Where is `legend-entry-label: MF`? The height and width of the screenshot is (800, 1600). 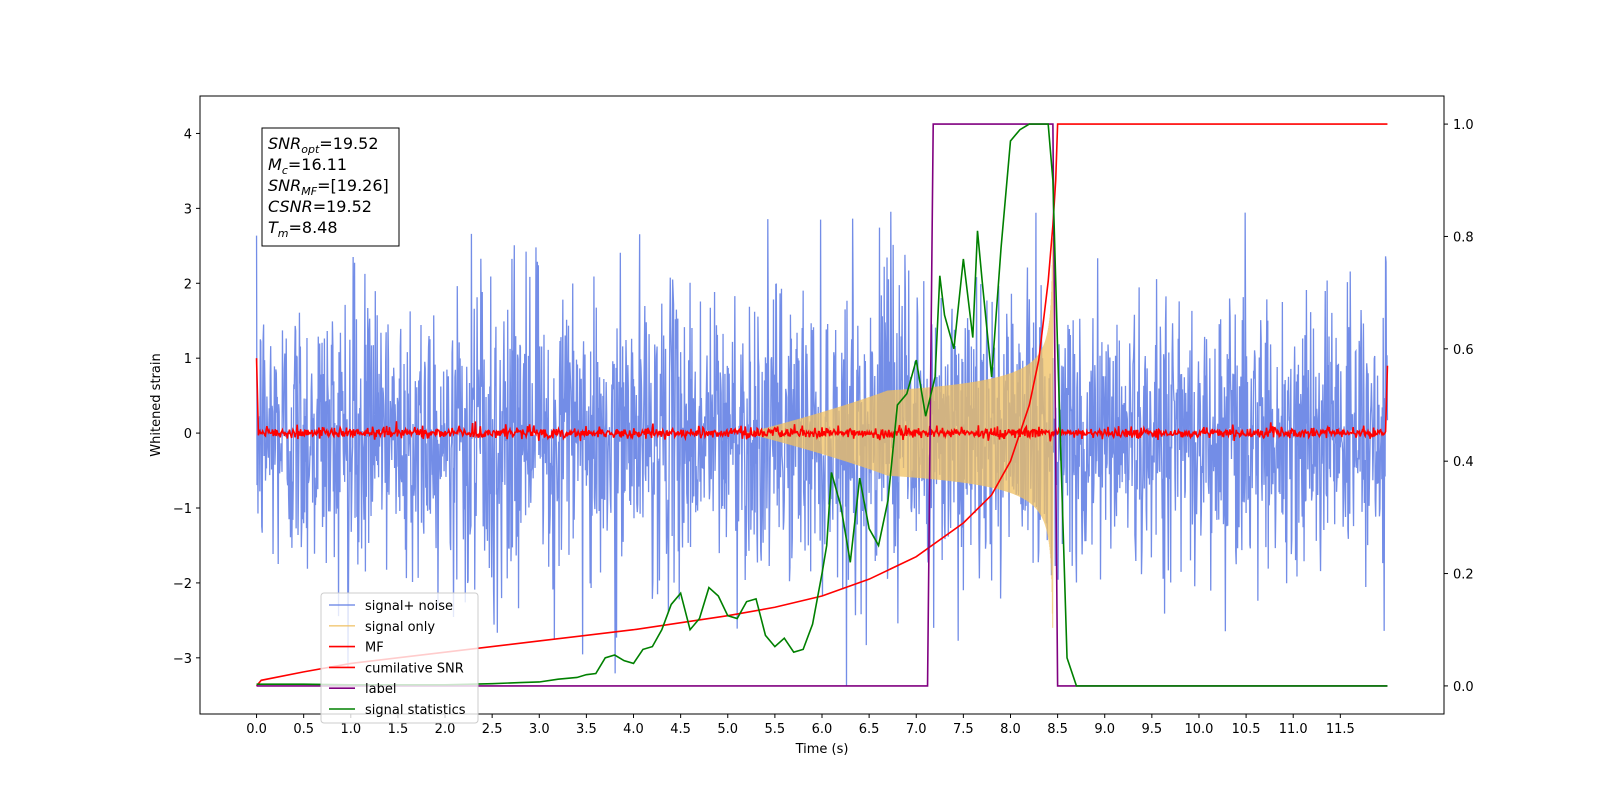
legend-entry-label: MF is located at coordinates (374, 648).